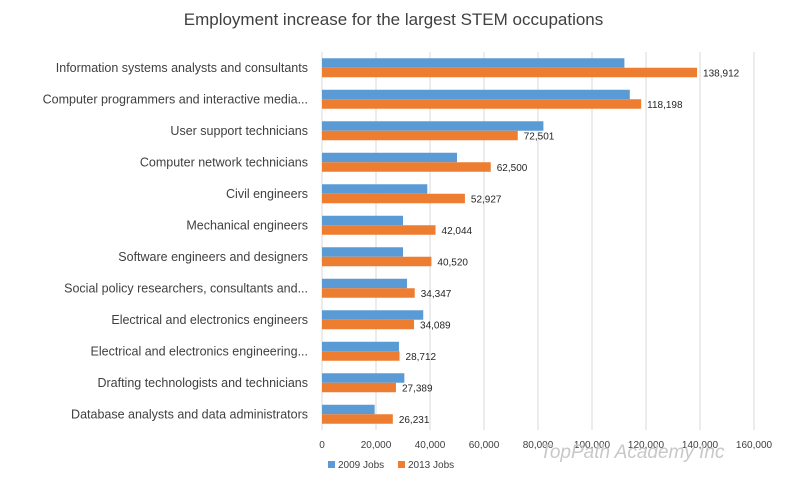  What do you see at coordinates (267, 194) in the screenshot?
I see `category-label: Civil engineers` at bounding box center [267, 194].